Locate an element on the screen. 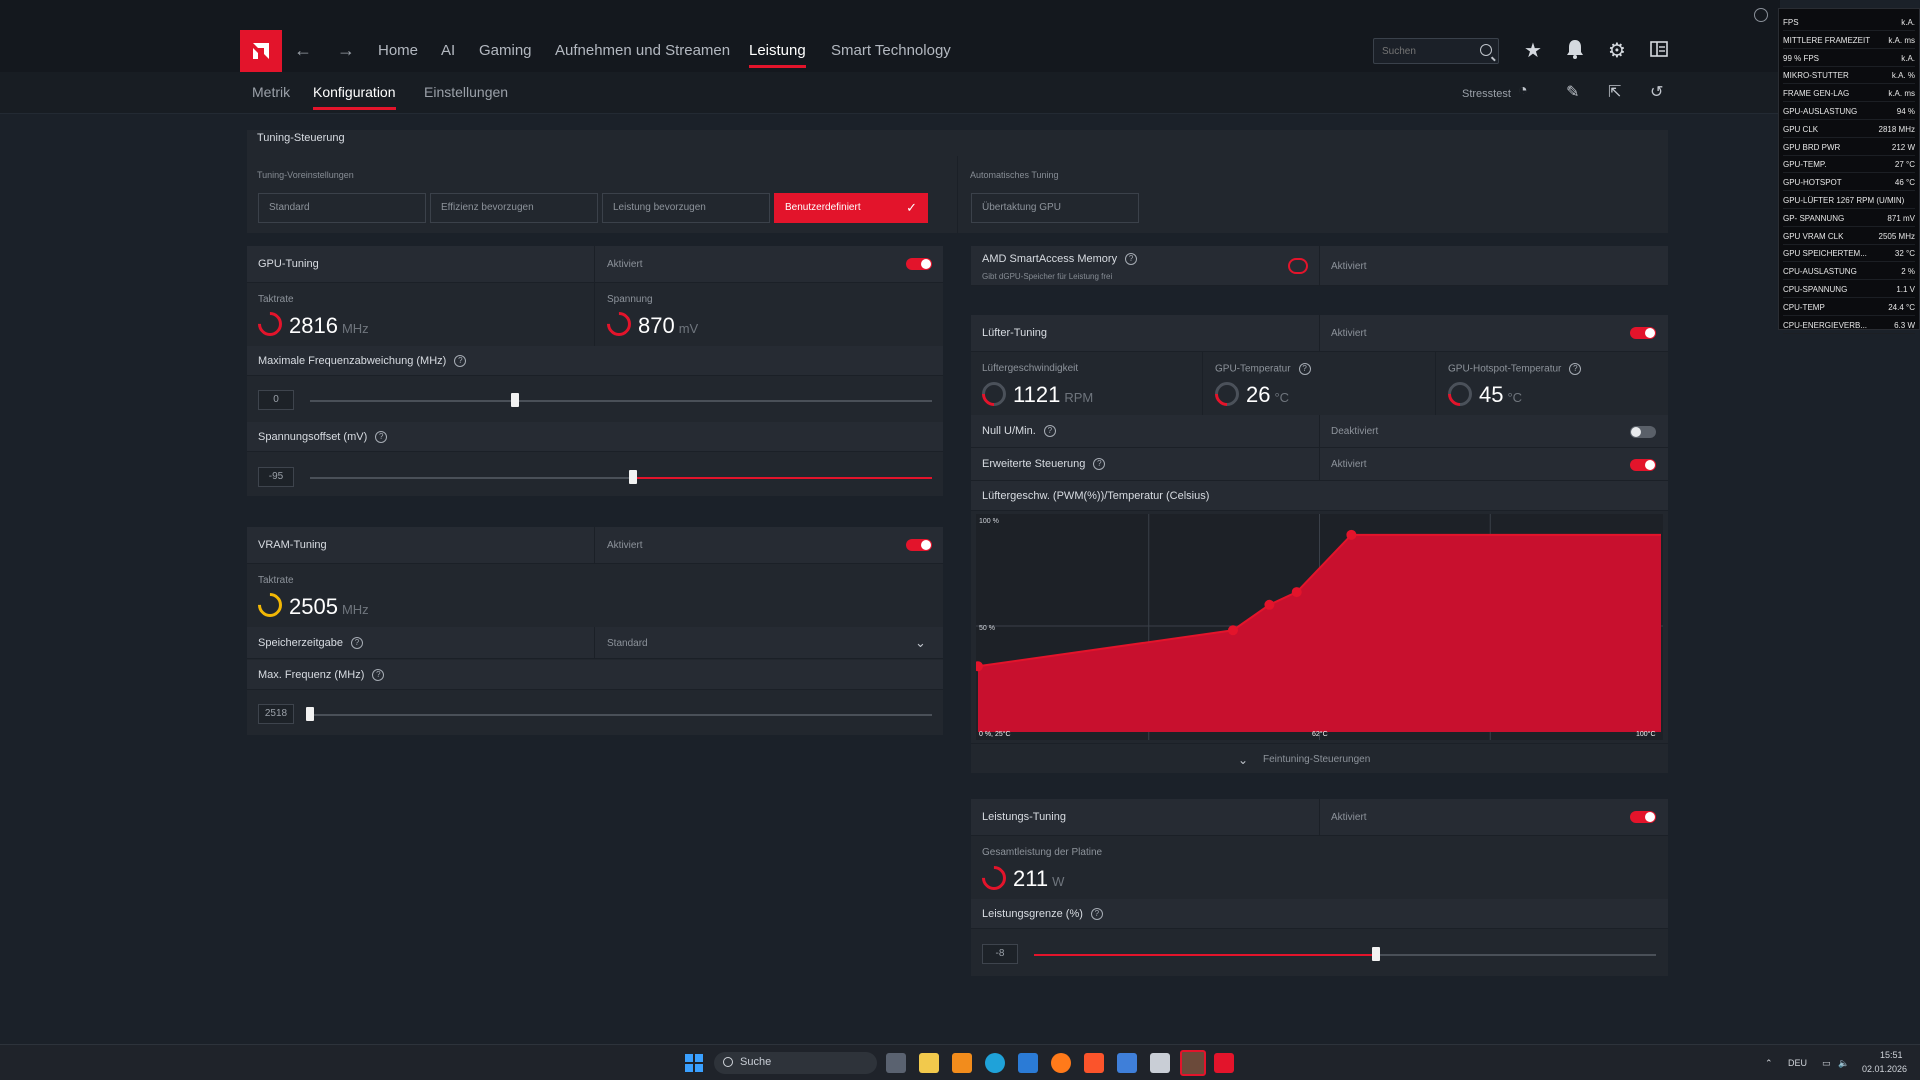  taskbar-search: Suche is located at coordinates (795, 1063).